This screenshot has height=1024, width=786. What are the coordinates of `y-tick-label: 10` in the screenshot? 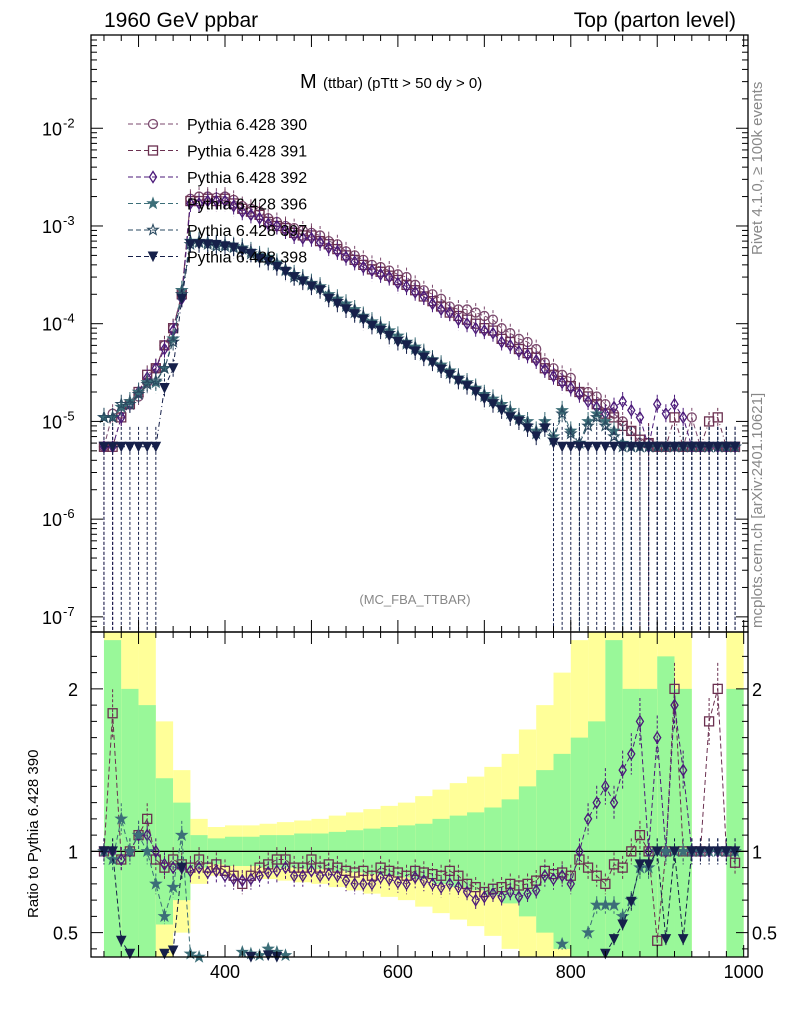 It's located at (52, 618).